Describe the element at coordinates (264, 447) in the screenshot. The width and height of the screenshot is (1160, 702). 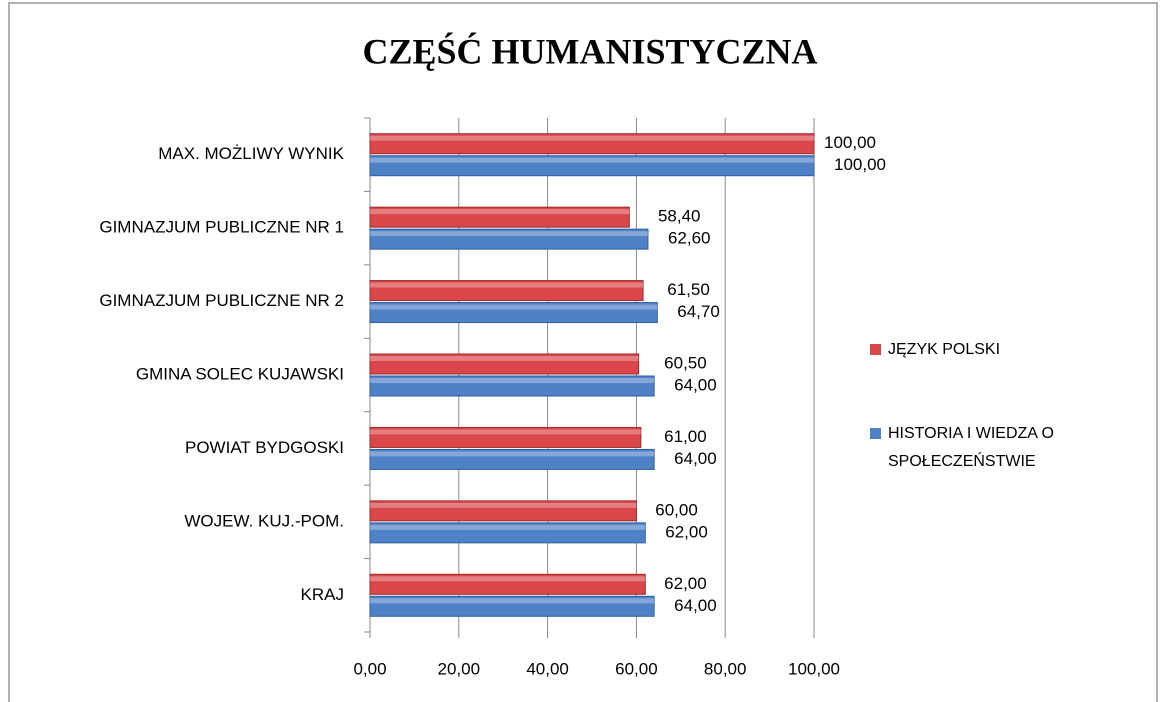
I see `y-tick-label: POWIAT BYDGOSKI` at that location.